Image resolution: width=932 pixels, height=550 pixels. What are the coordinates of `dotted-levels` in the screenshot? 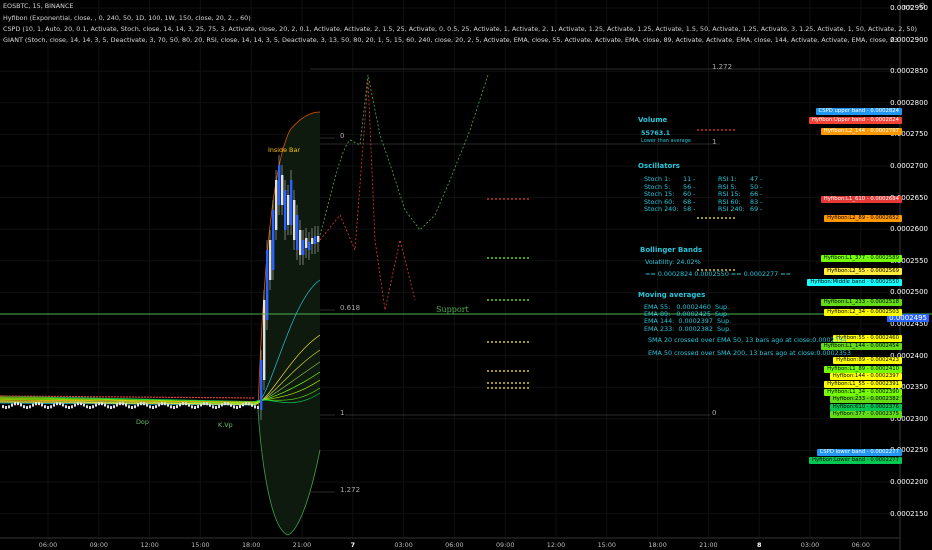 It's located at (612, 259).